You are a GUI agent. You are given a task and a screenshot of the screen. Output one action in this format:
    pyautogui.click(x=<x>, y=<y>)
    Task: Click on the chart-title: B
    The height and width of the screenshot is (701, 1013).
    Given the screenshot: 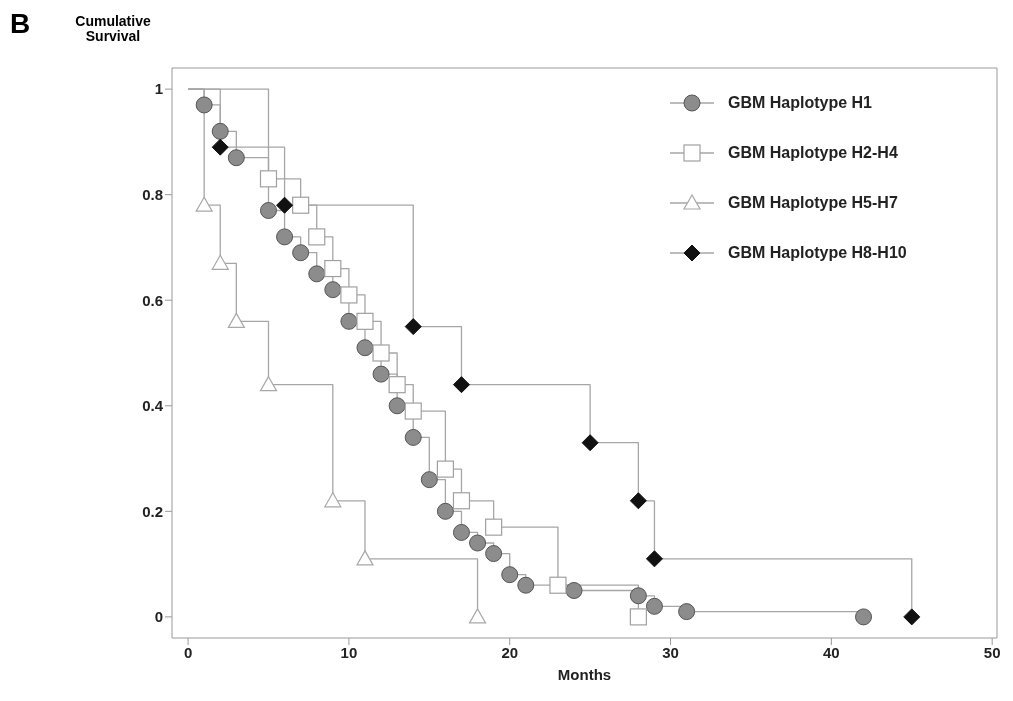 What is the action you would take?
    pyautogui.click(x=20, y=24)
    